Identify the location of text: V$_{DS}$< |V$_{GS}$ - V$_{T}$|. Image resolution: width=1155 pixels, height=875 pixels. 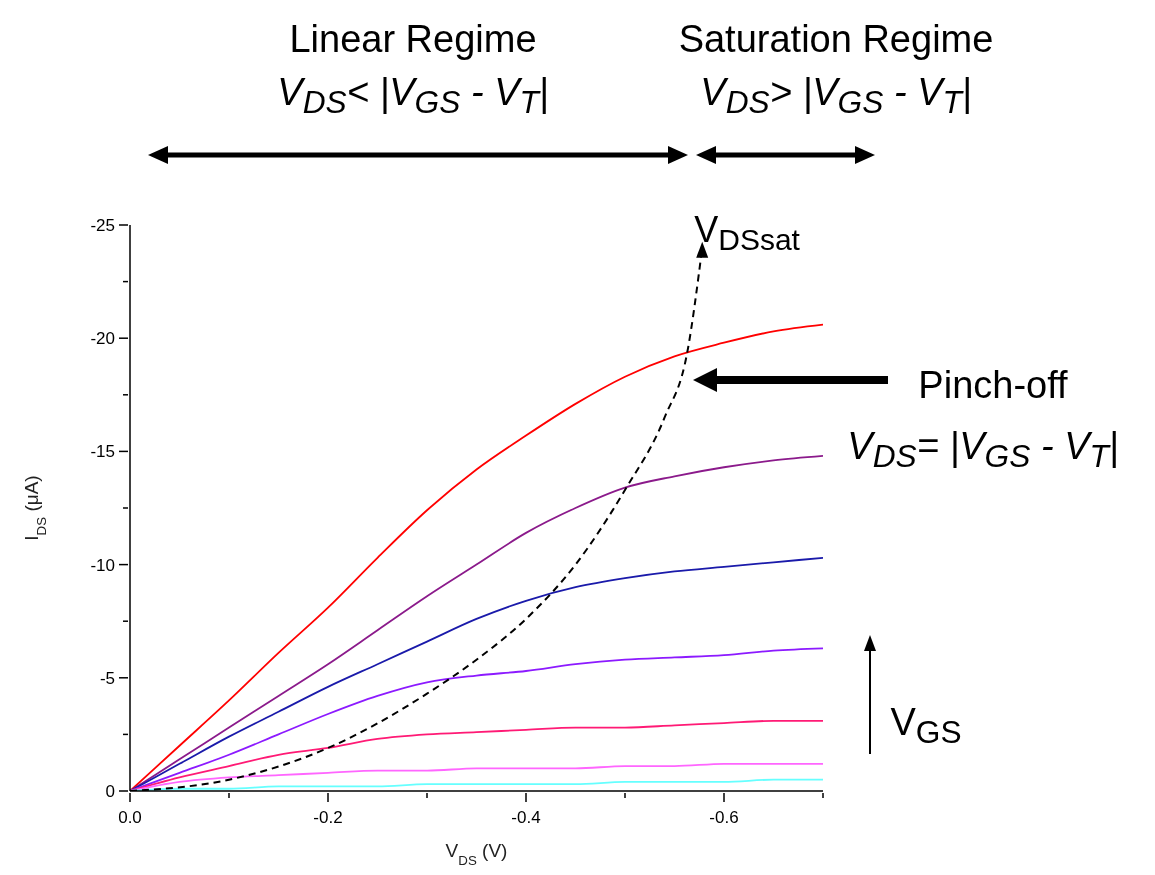
(413, 95).